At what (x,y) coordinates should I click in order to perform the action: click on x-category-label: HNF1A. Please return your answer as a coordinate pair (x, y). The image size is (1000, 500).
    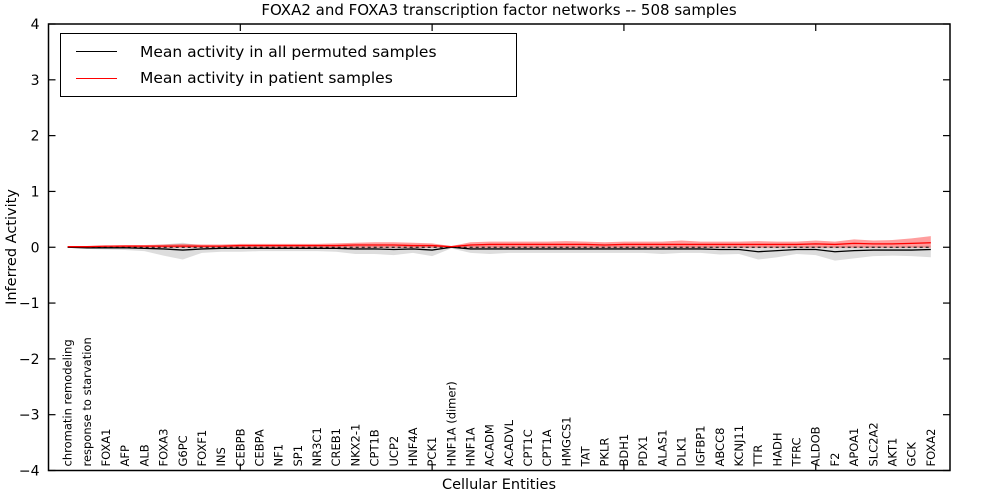
    Looking at the image, I should click on (470, 446).